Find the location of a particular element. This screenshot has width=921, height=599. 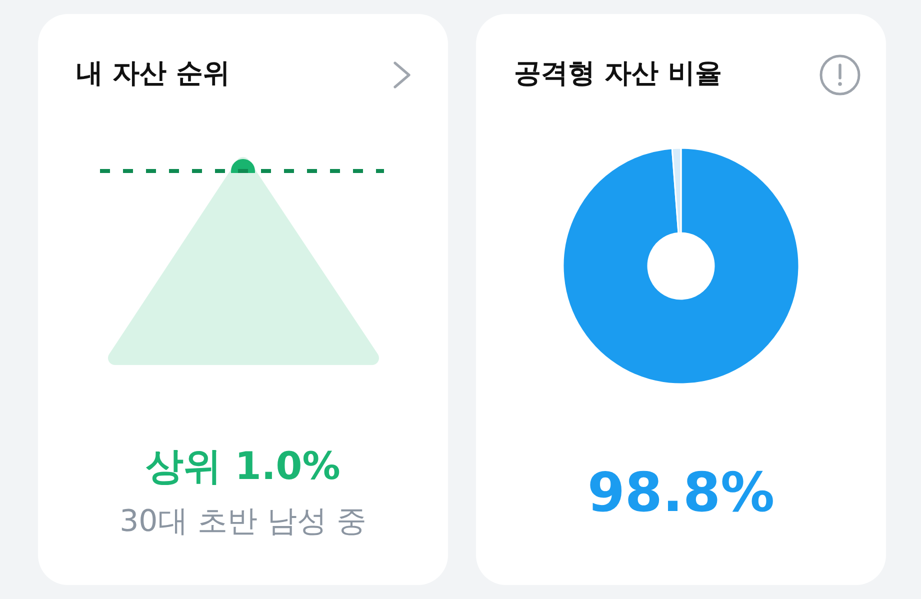

text: 98.8% is located at coordinates (681, 492).